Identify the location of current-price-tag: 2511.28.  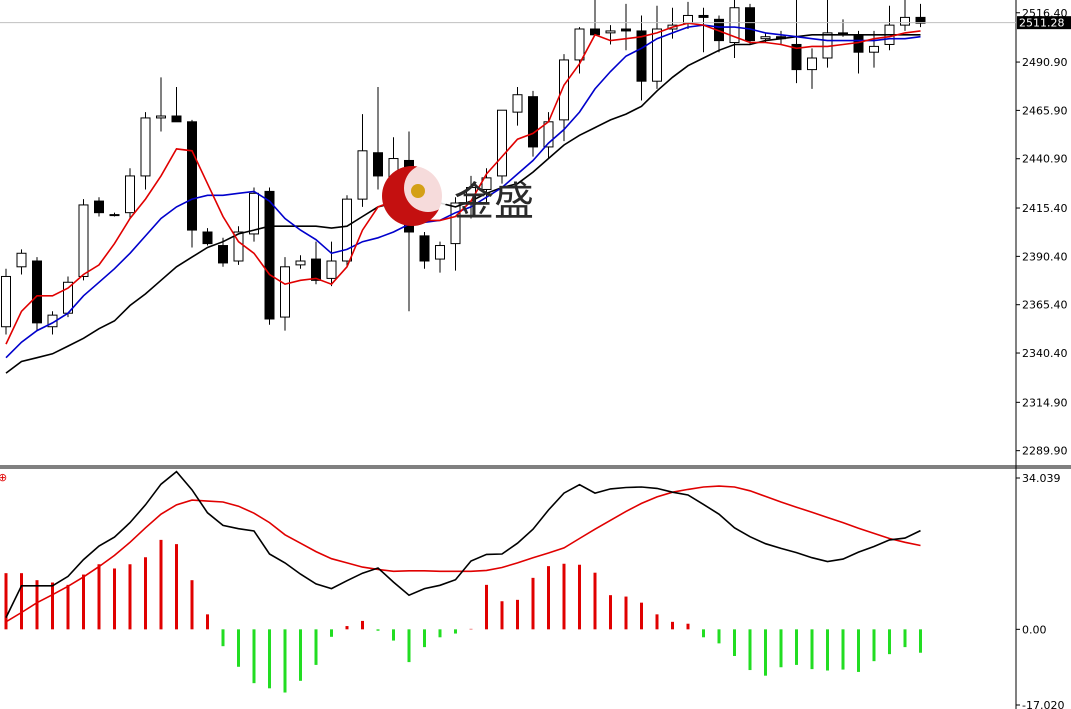
(535, 23).